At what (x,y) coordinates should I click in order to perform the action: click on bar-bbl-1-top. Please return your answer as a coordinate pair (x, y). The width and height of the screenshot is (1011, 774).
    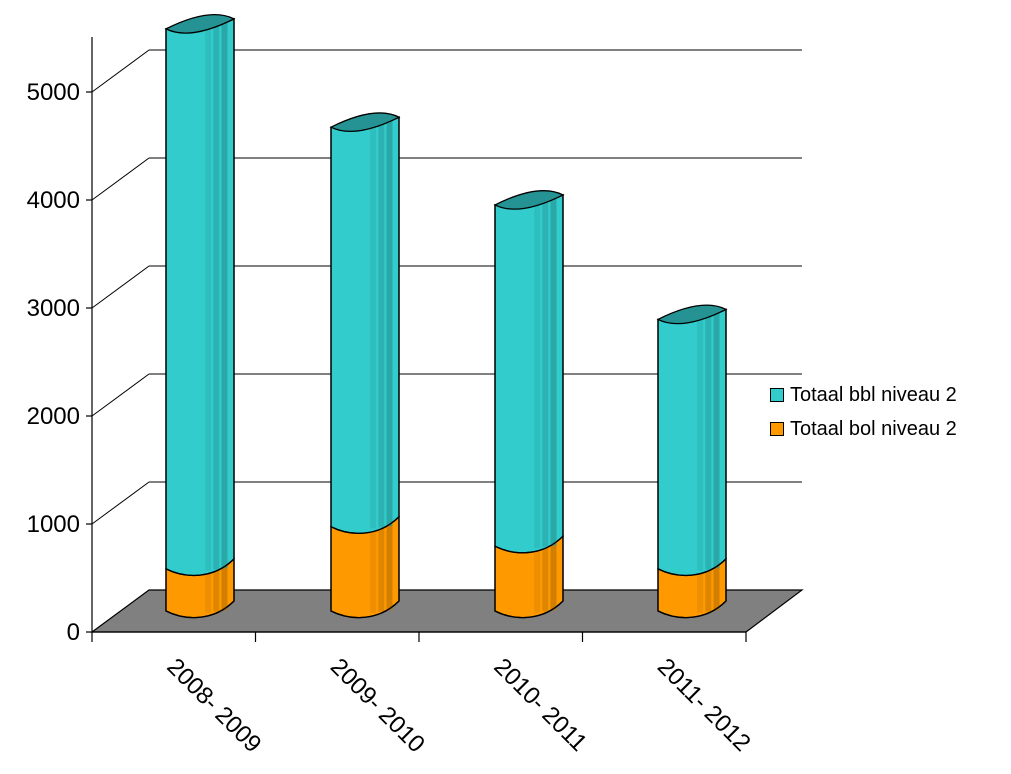
    Looking at the image, I should click on (200, 24).